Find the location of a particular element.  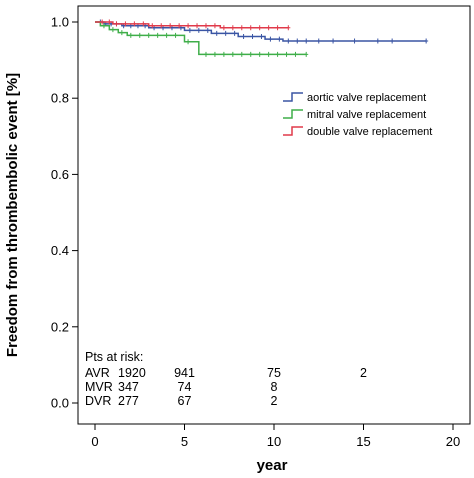

y-axis-title: Freedom from thrombembolic event [%] is located at coordinates (12, 215).